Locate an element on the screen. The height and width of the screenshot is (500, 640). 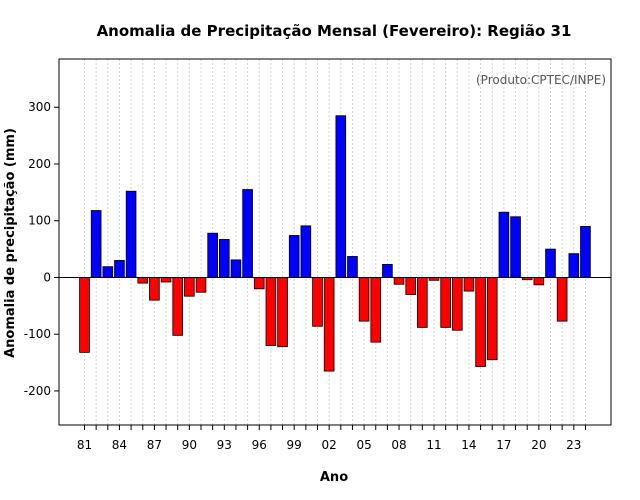
x-tick-label: 23 is located at coordinates (573, 445).